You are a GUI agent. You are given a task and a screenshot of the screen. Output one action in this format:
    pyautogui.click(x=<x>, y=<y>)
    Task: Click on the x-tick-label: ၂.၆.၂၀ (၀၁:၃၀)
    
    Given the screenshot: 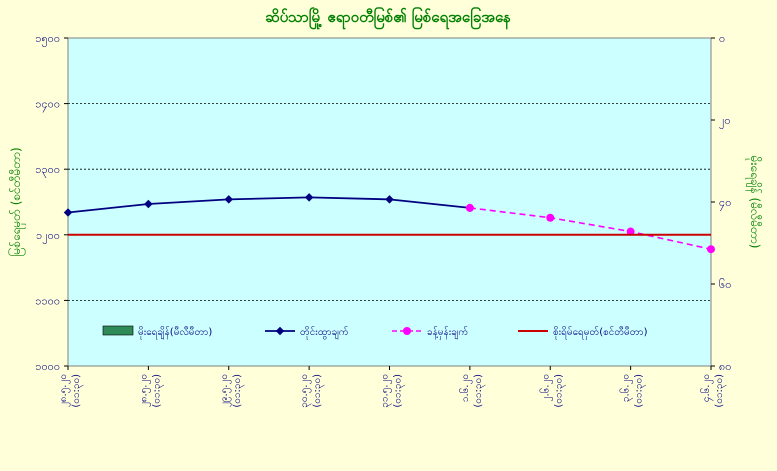 What is the action you would take?
    pyautogui.click(x=552, y=391)
    